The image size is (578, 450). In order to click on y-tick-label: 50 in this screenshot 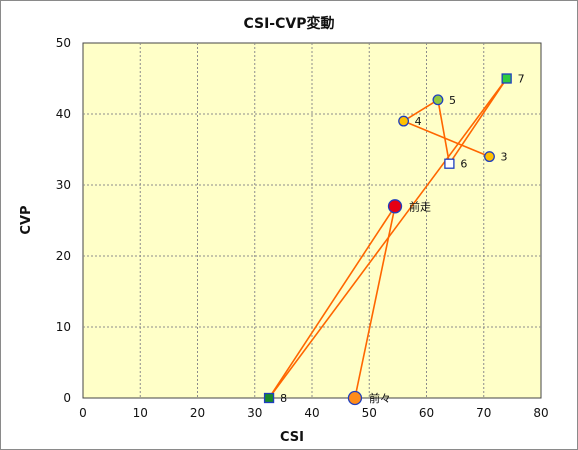, I will do `click(63, 43)`.